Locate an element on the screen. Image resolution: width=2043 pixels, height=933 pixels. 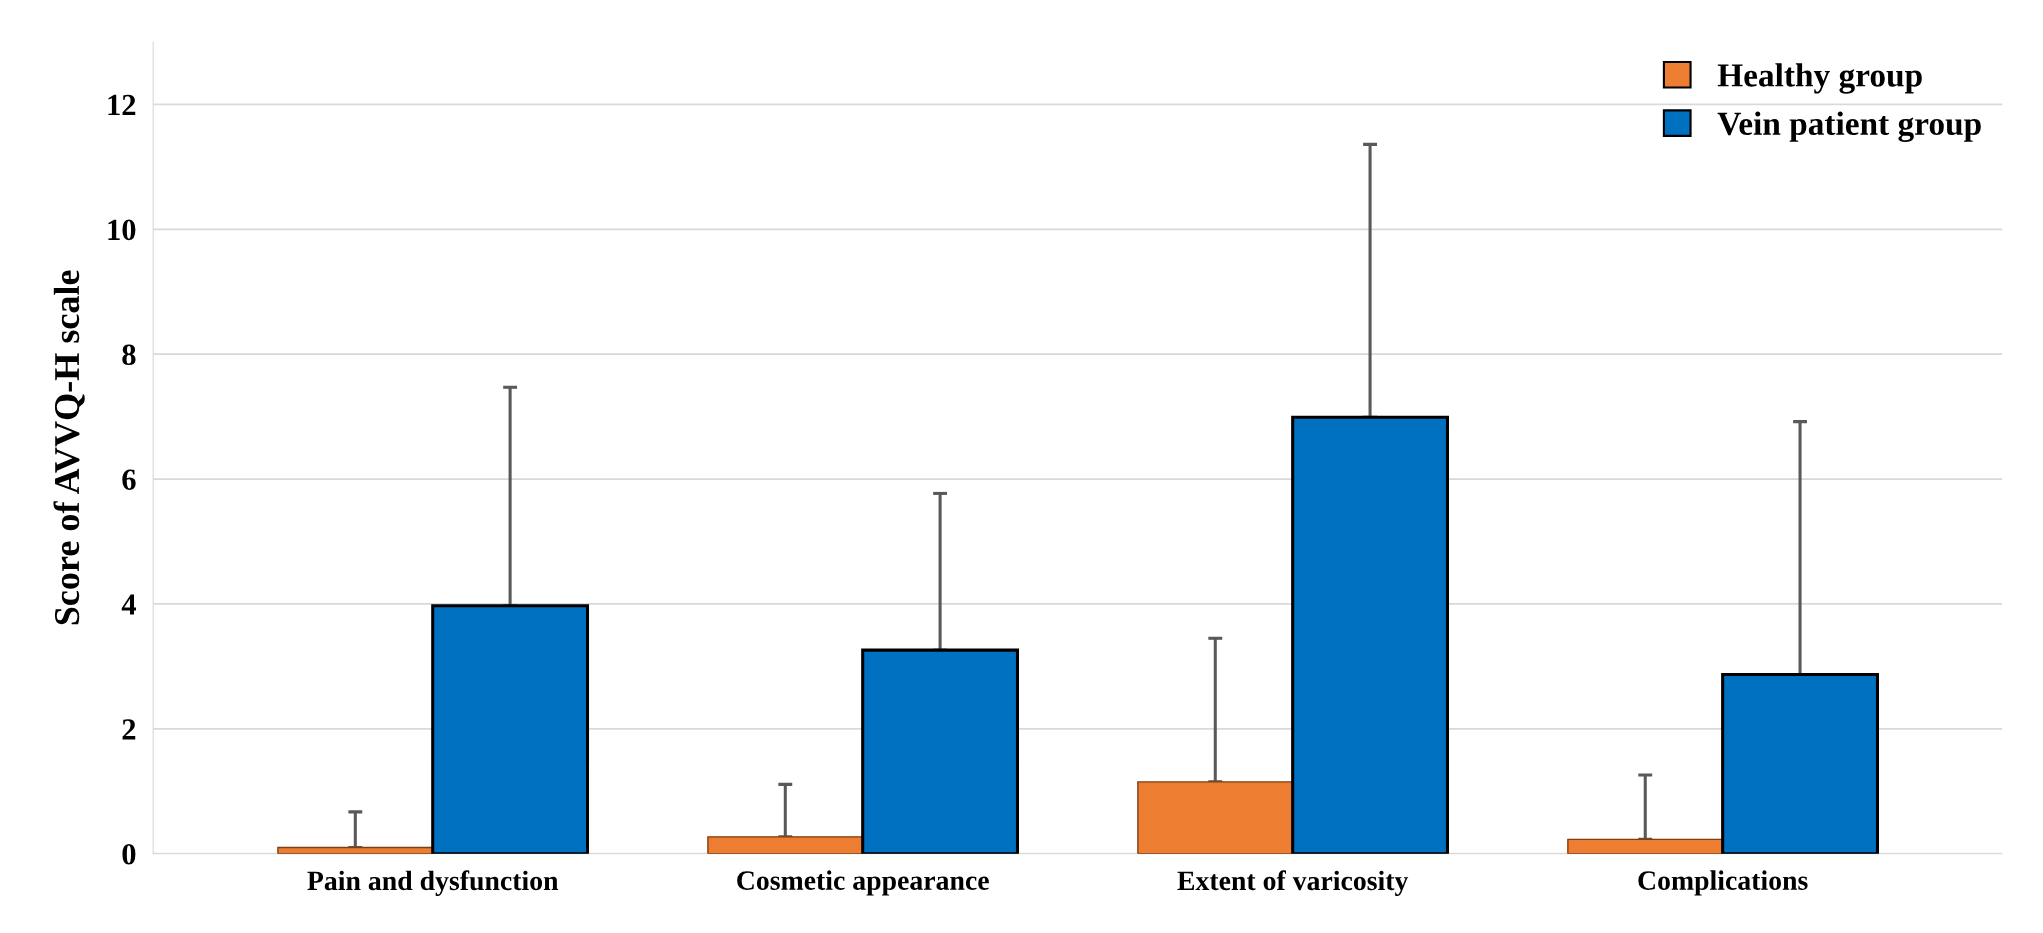
legend-label: Healthy group is located at coordinates (1819, 78).